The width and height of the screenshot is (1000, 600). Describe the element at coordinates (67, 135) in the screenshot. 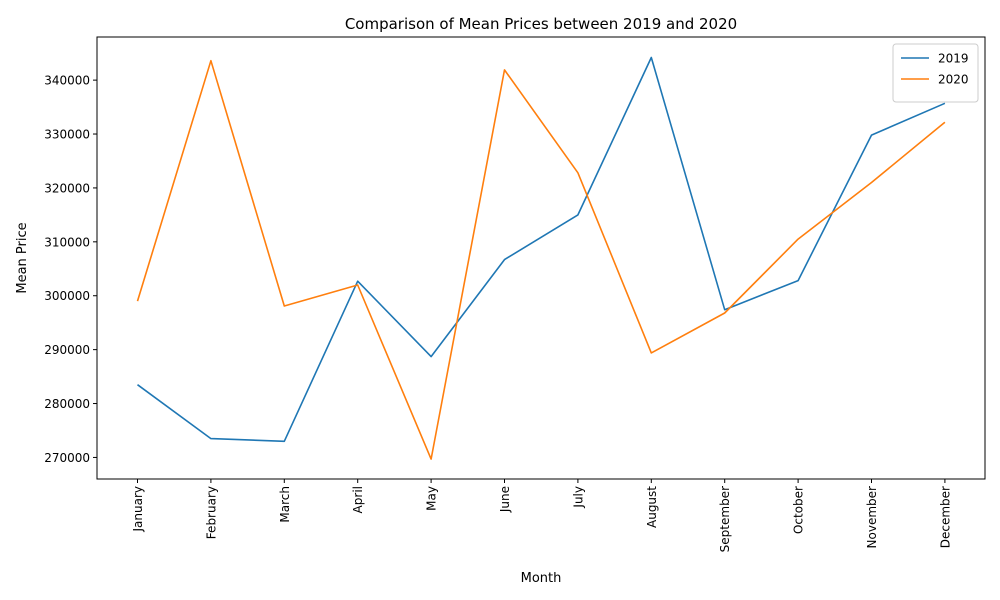

I see `y-tick-label: 330000` at that location.